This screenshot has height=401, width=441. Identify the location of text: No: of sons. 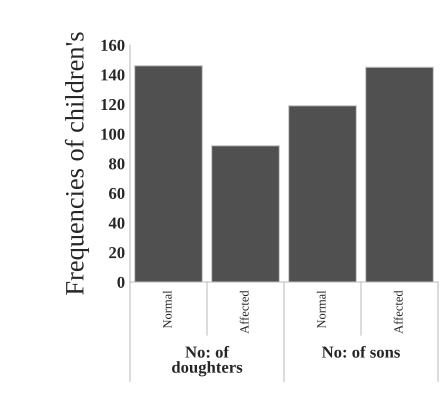
(361, 352).